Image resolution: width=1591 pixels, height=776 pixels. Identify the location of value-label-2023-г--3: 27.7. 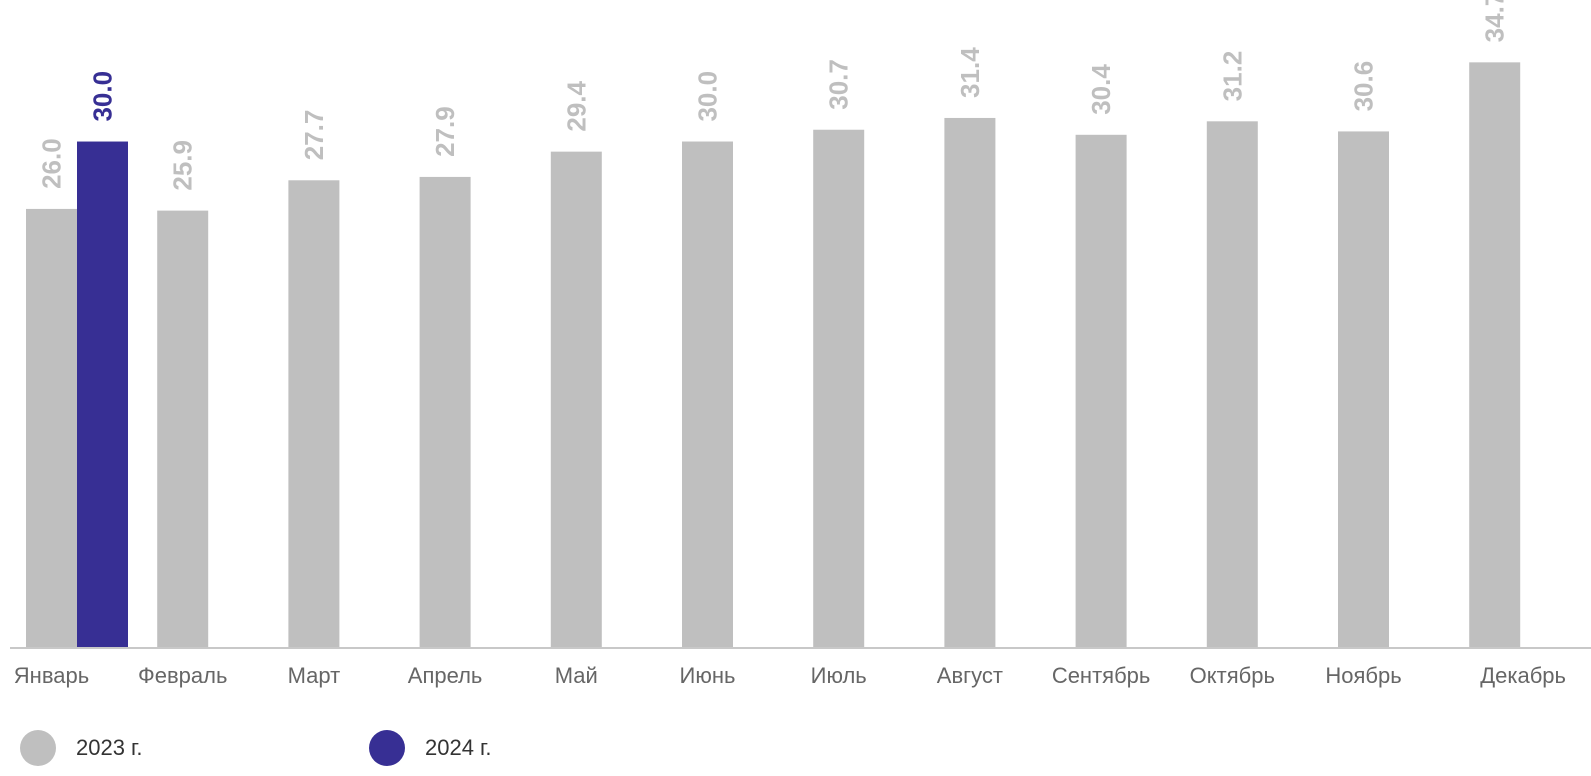
(314, 135).